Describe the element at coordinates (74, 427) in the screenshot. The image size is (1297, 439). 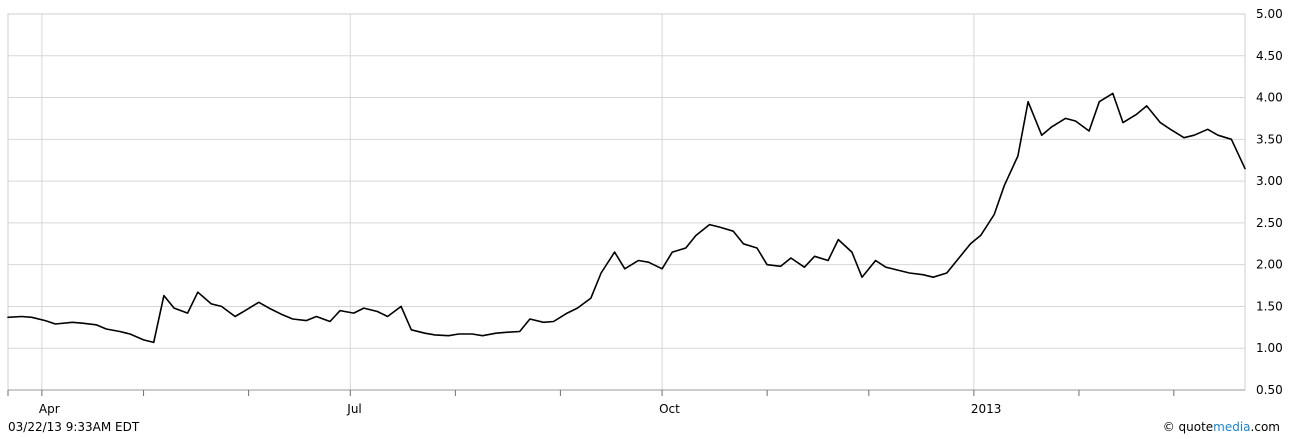
I see `chart-timestamp: 03/22/13 9:33AM EDT` at that location.